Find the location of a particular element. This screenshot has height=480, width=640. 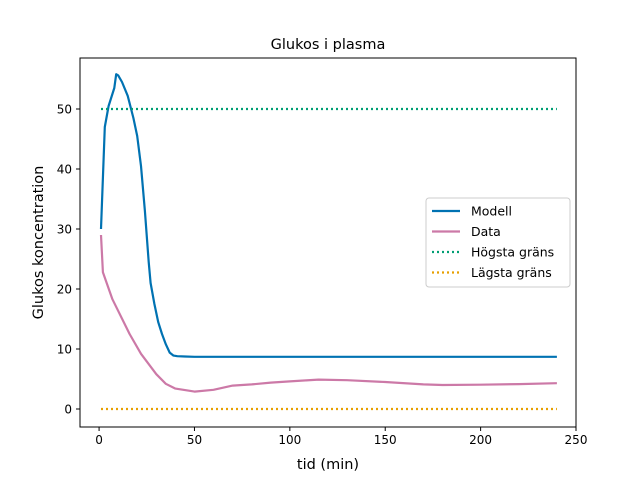

legend-label-data: Data is located at coordinates (486, 231).